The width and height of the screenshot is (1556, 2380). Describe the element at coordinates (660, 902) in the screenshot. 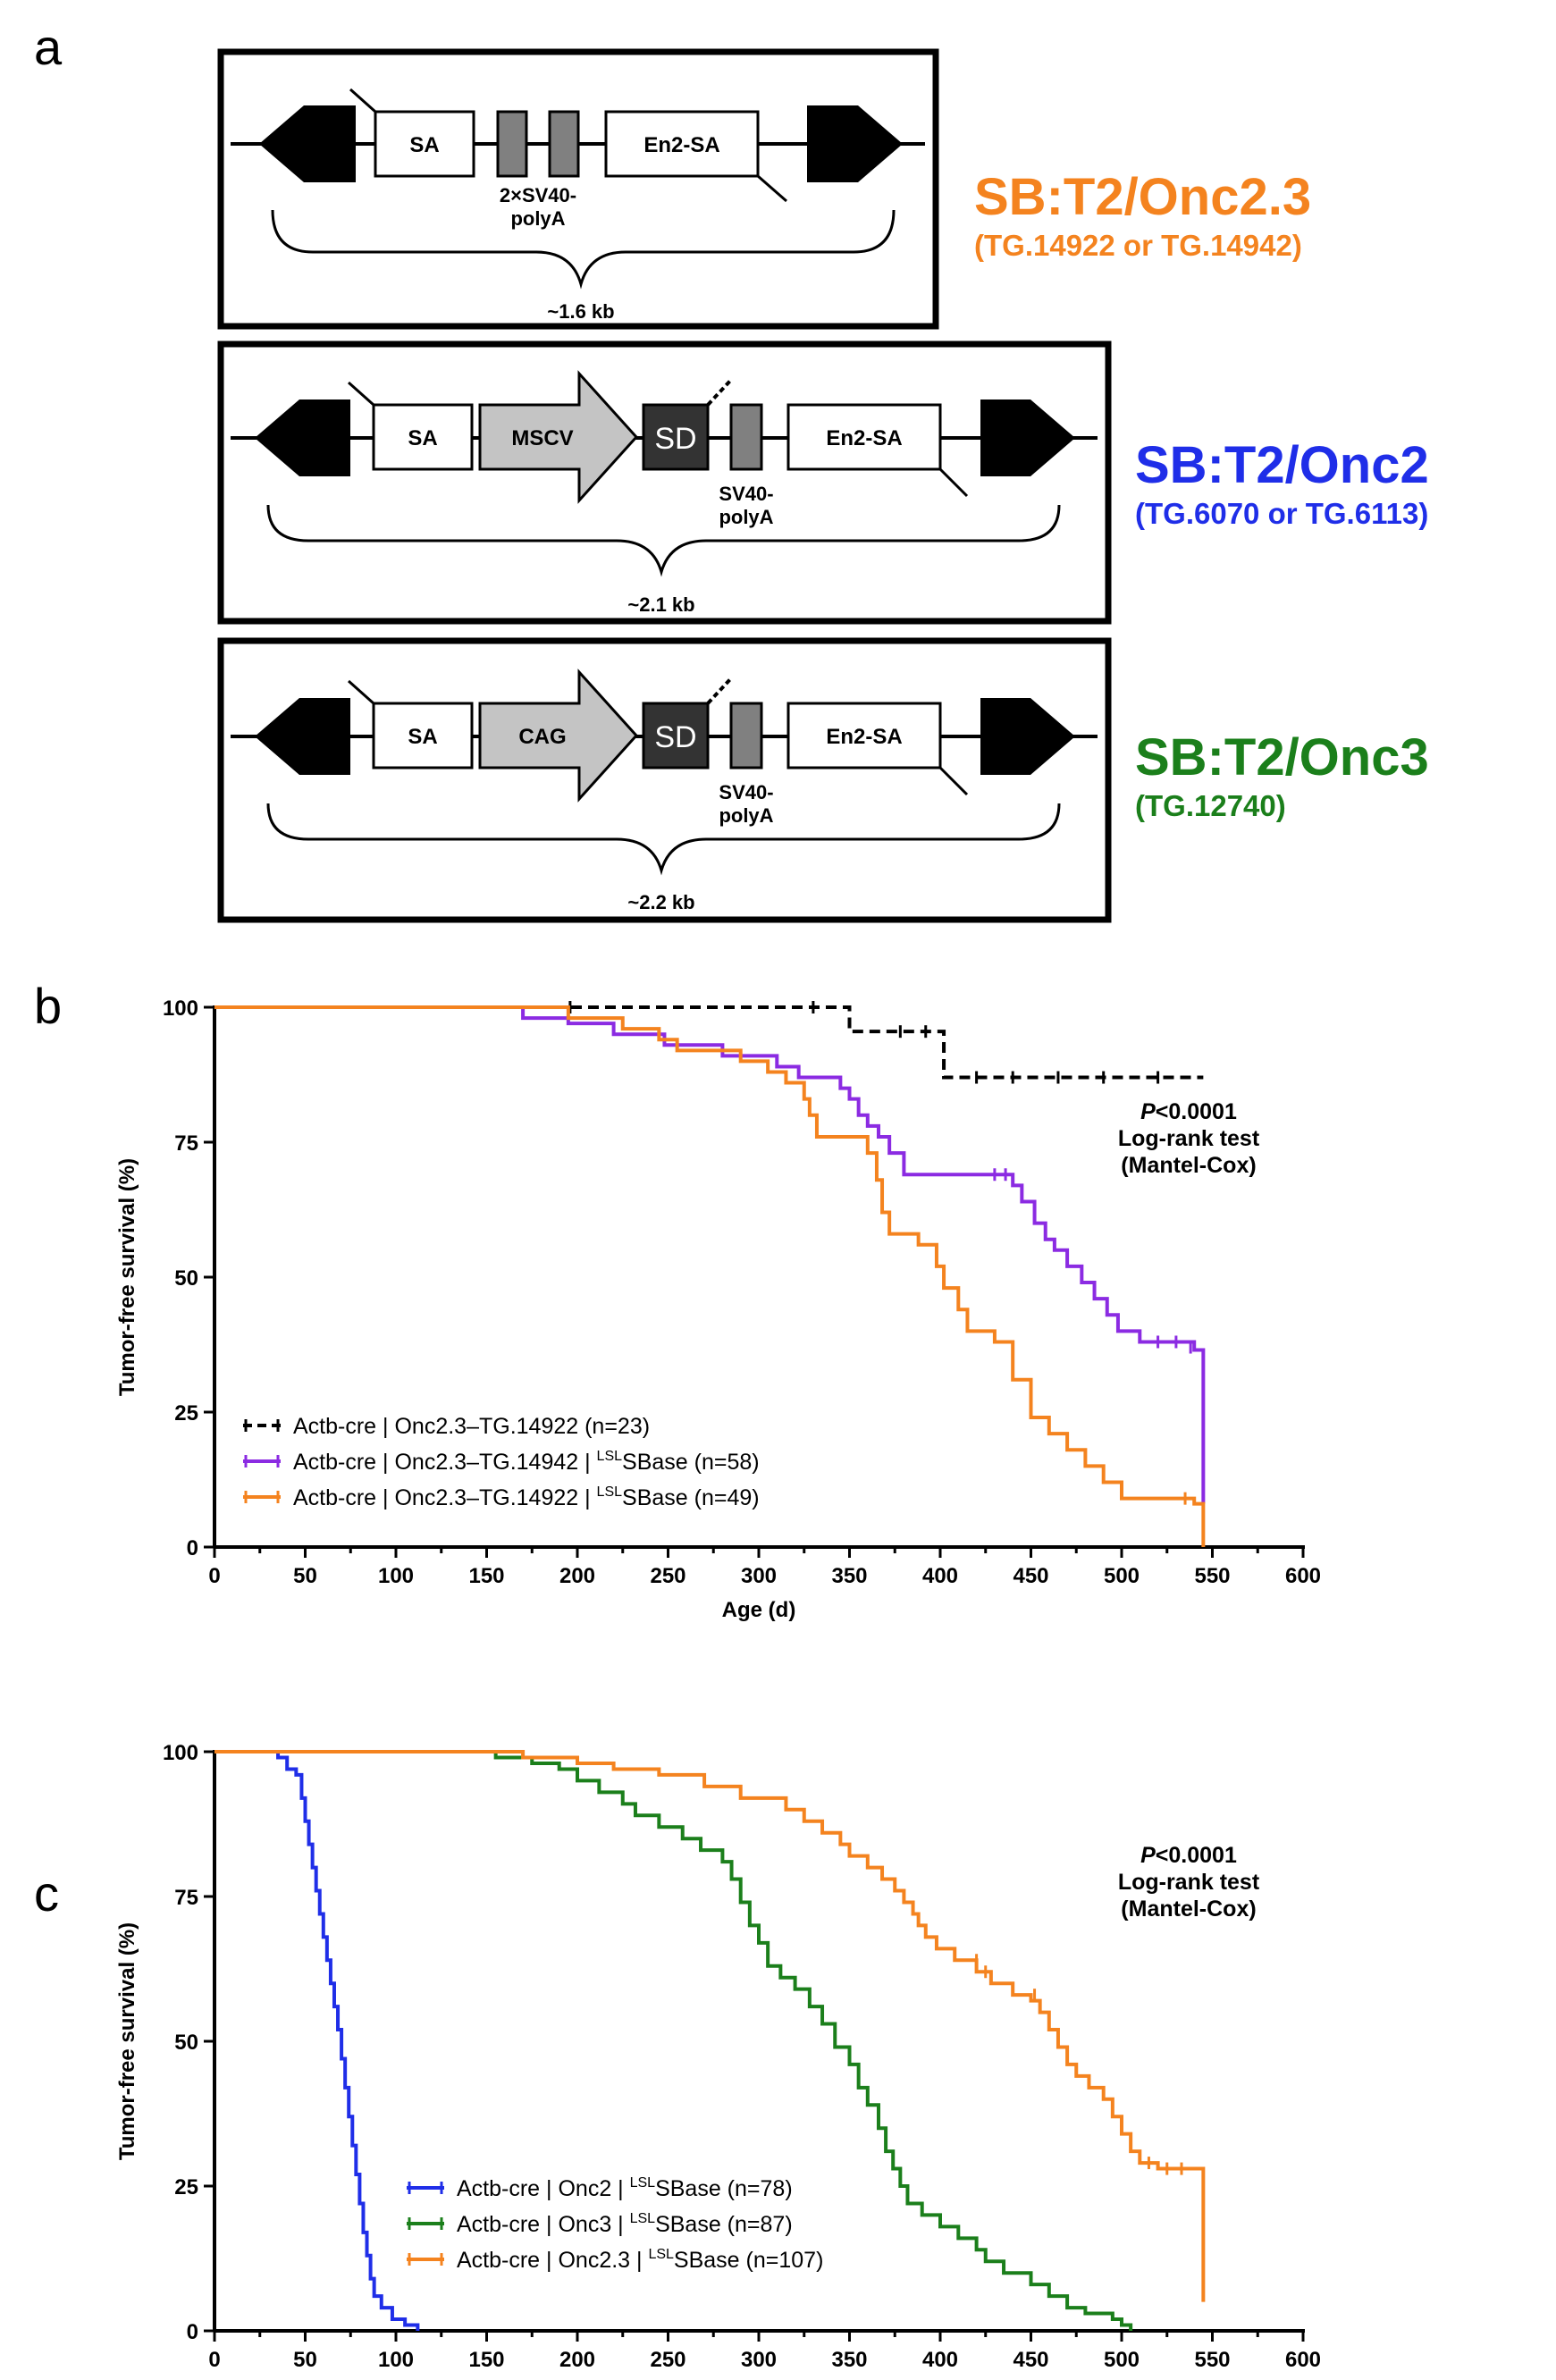

I see `size-label: ~2.2 kb` at that location.